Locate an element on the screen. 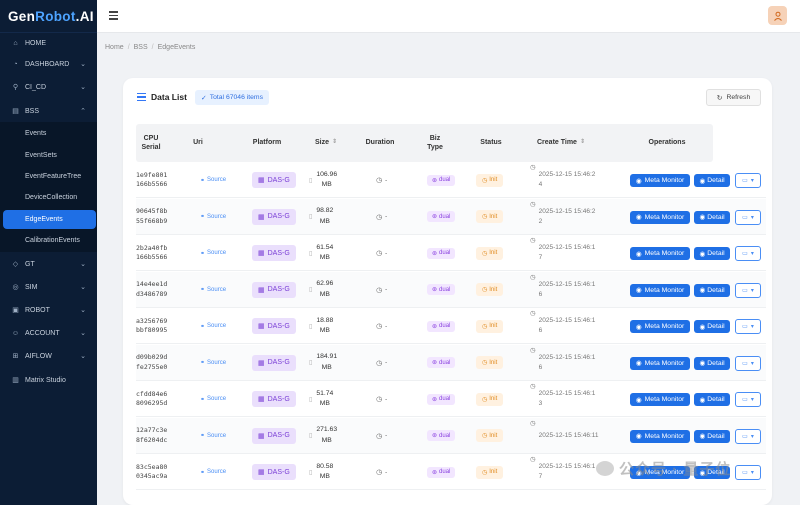 The width and height of the screenshot is (800, 505). sidebar-subitem-calibrationevents: CalibrationEvents is located at coordinates (52, 240).